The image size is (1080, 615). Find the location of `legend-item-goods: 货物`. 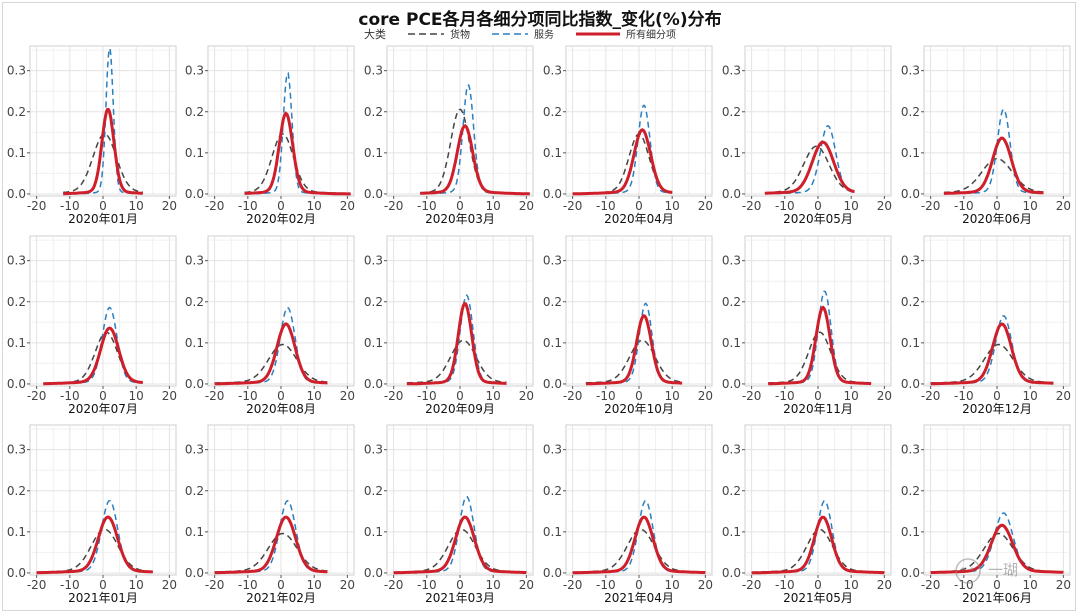

legend-item-goods: 货物 is located at coordinates (439, 33).